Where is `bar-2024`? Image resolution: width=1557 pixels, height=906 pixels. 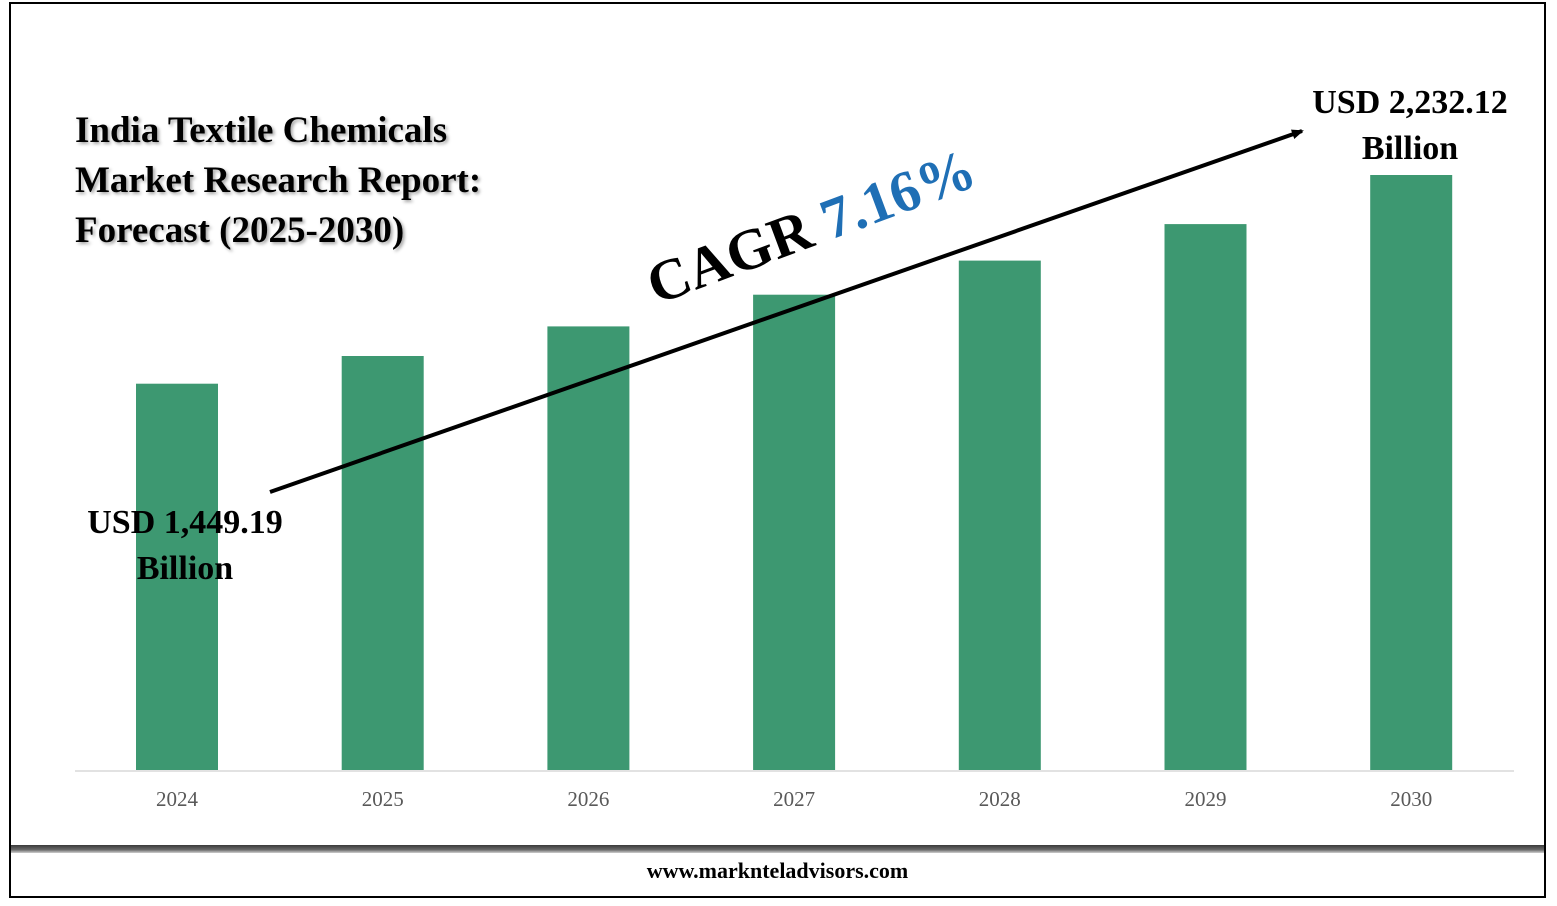
bar-2024 is located at coordinates (177, 576).